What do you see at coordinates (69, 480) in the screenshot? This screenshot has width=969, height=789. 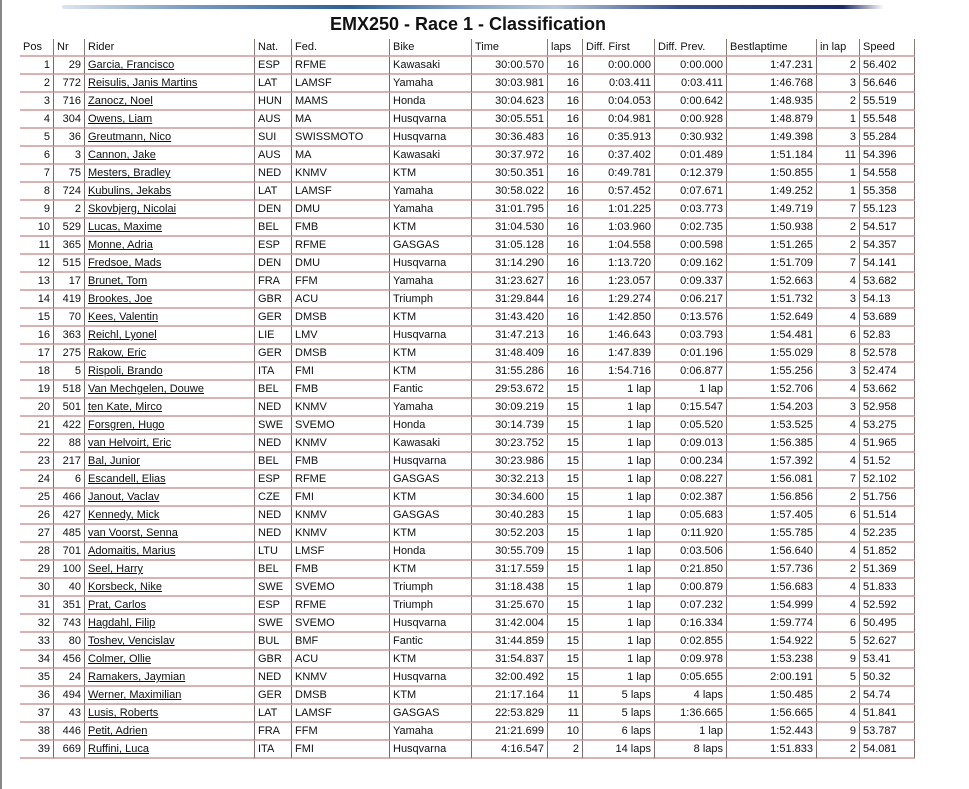 I see `cell-nr: 6` at bounding box center [69, 480].